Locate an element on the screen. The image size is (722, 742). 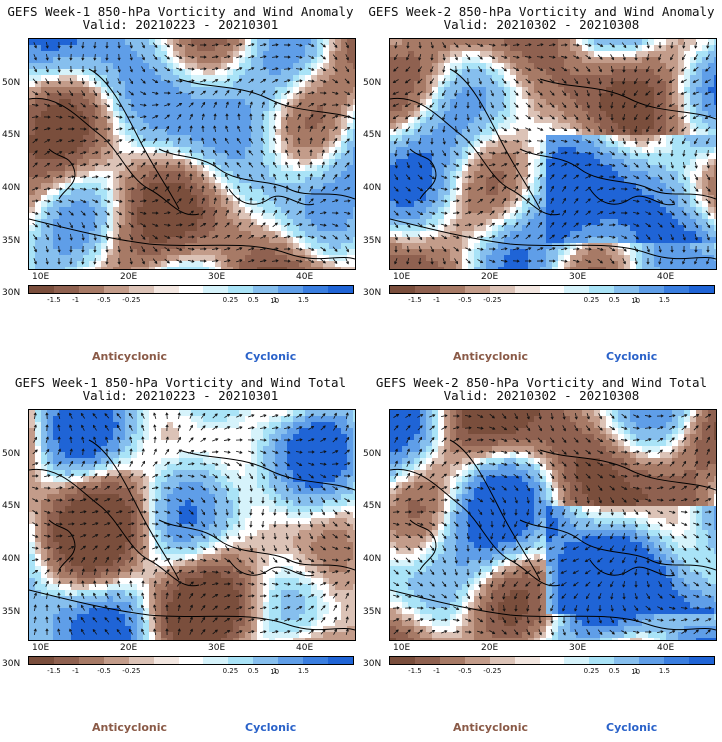
colorbar-swatch is located at coordinates (141, 289).